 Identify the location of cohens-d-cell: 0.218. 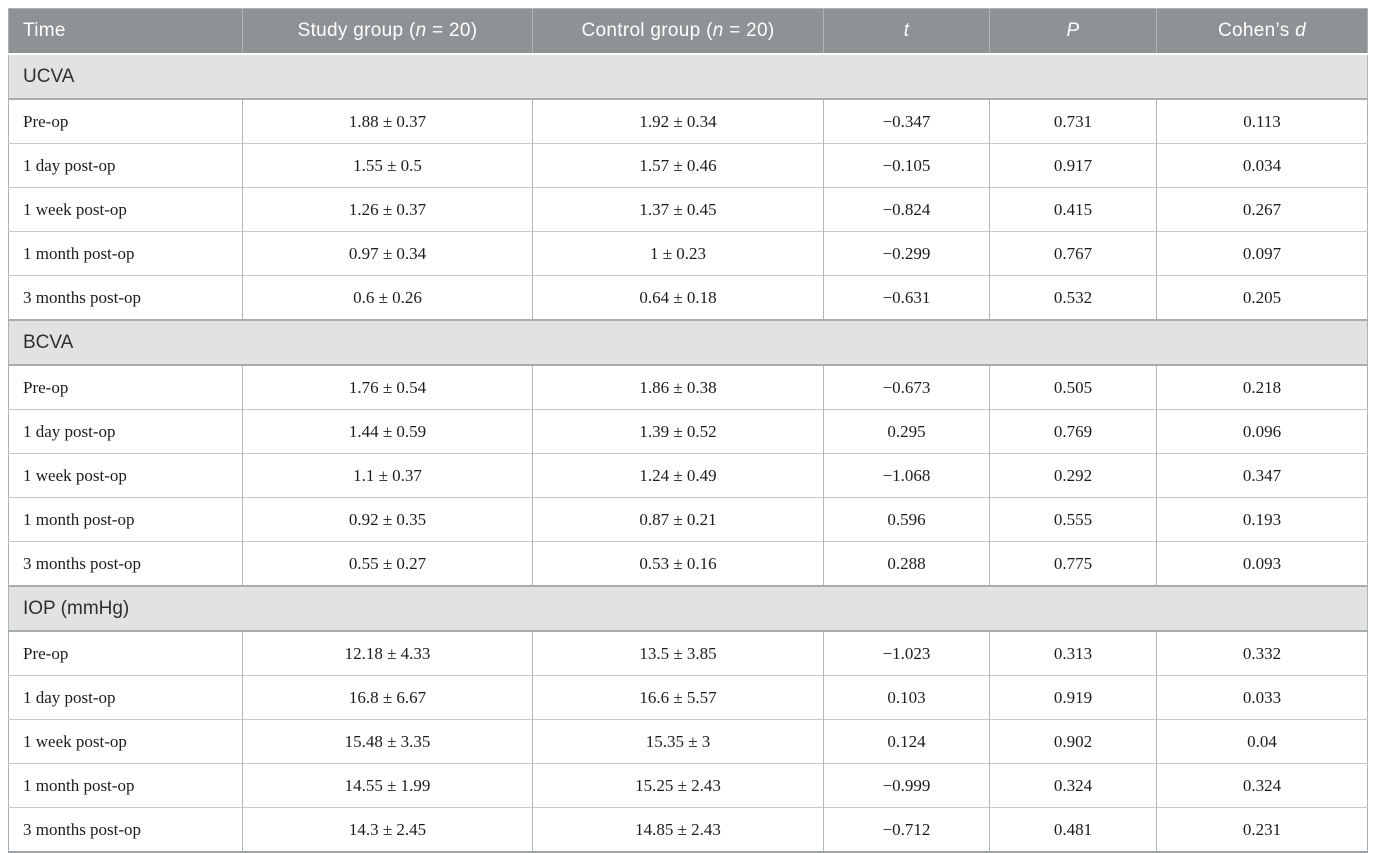
(1262, 387).